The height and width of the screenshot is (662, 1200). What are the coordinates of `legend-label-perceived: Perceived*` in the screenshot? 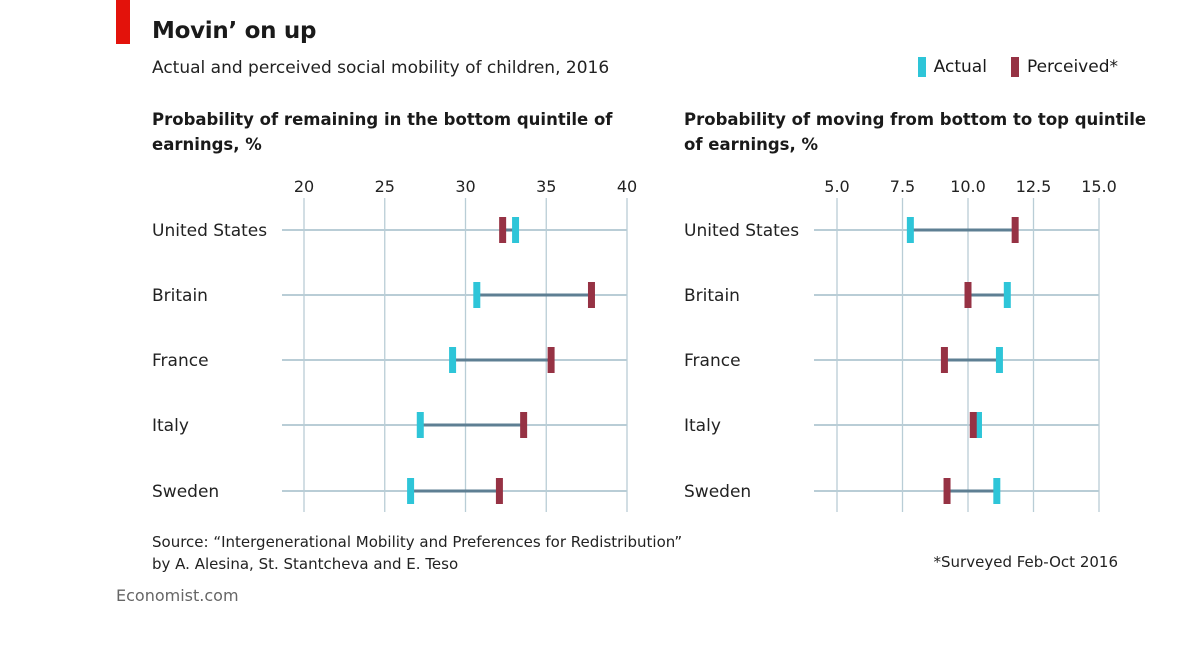 It's located at (1072, 67).